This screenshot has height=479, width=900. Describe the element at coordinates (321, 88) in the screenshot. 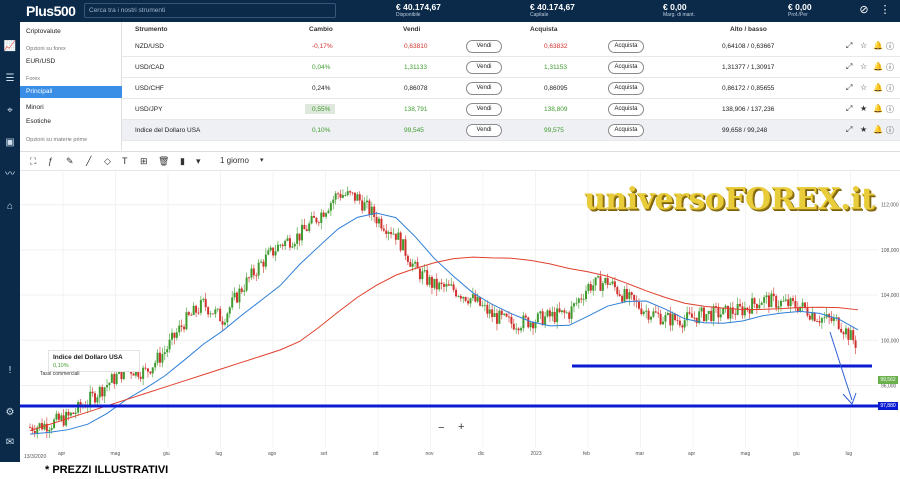

I see `change-value: 0,24%` at that location.